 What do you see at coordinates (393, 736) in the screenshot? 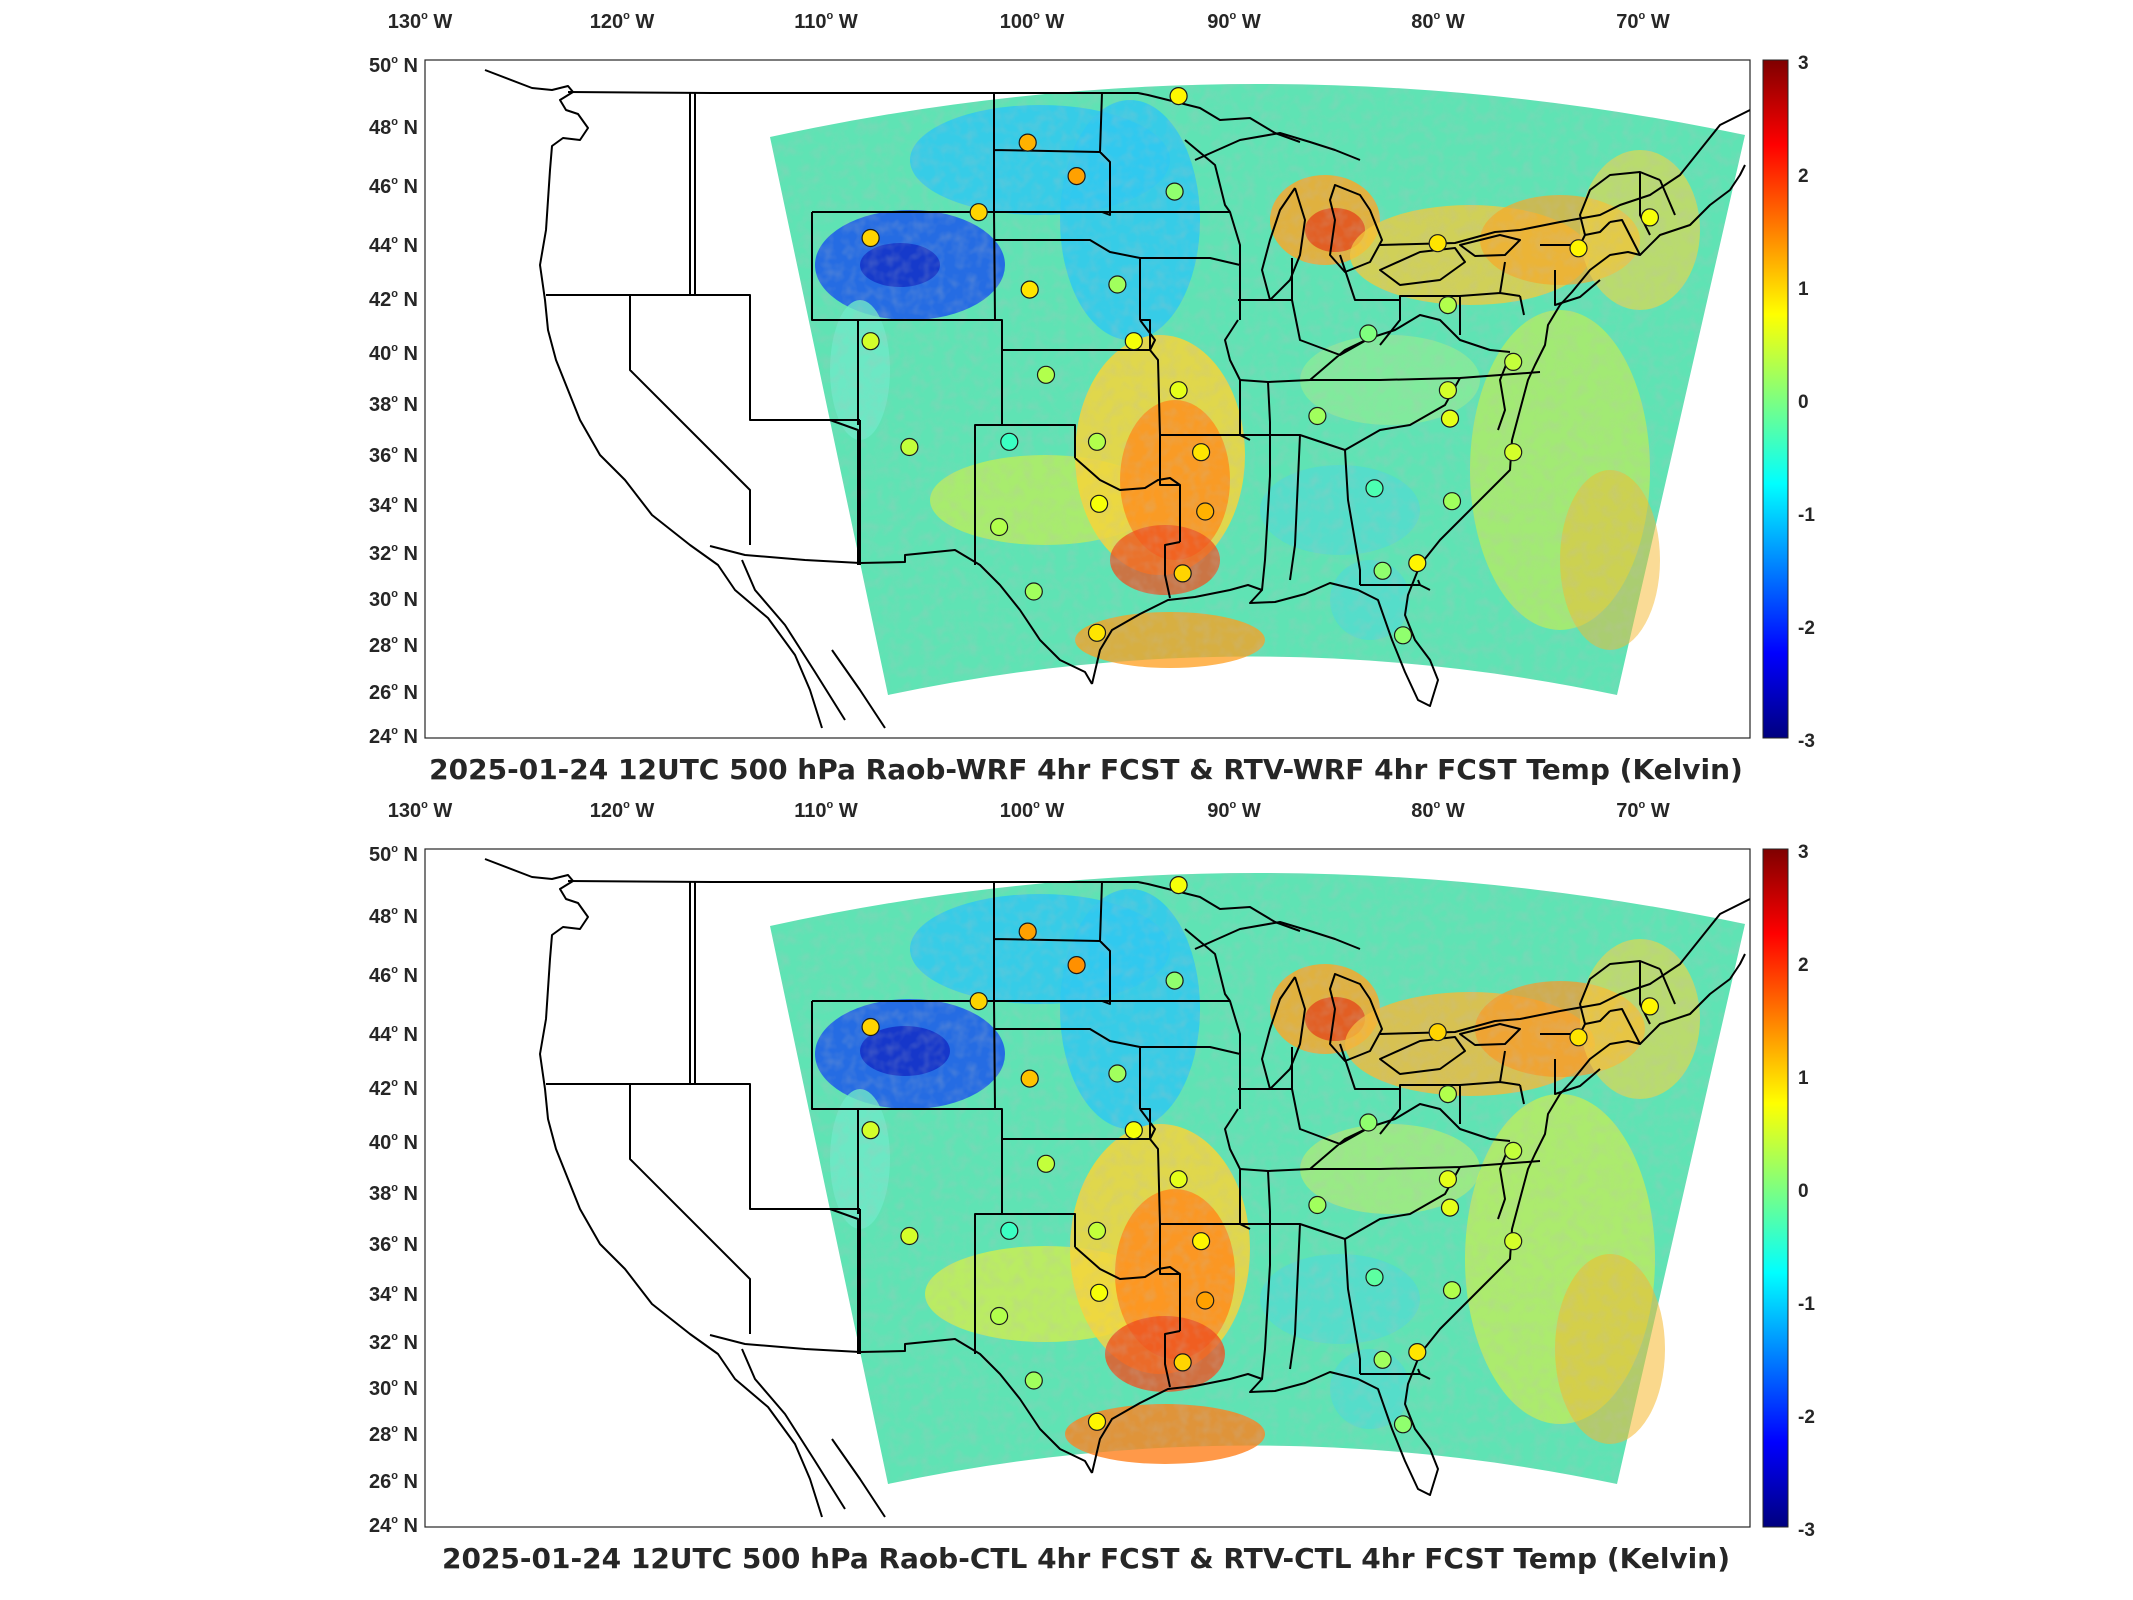
I see `lat-label: 24o N` at bounding box center [393, 736].